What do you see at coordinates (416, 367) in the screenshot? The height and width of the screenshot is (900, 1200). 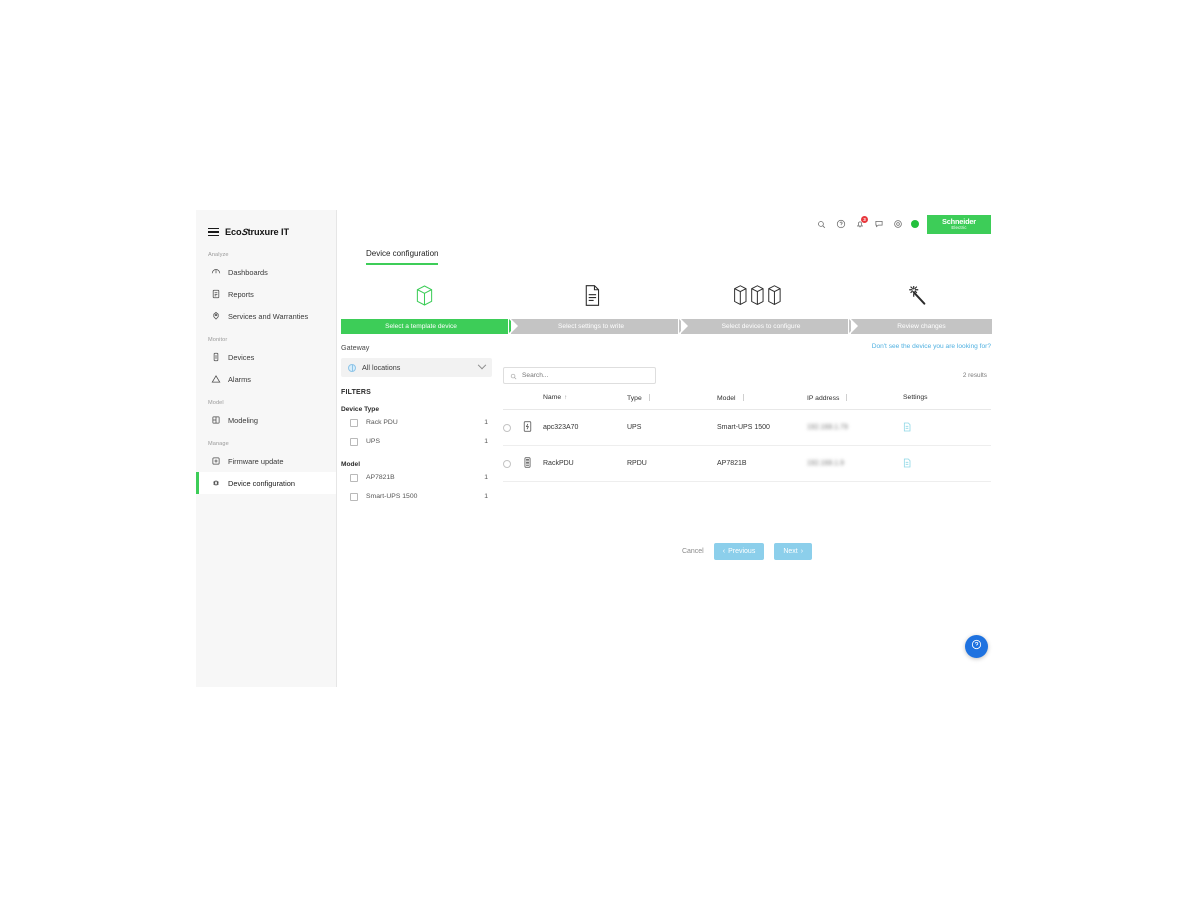 I see `gateway-select: All locations` at bounding box center [416, 367].